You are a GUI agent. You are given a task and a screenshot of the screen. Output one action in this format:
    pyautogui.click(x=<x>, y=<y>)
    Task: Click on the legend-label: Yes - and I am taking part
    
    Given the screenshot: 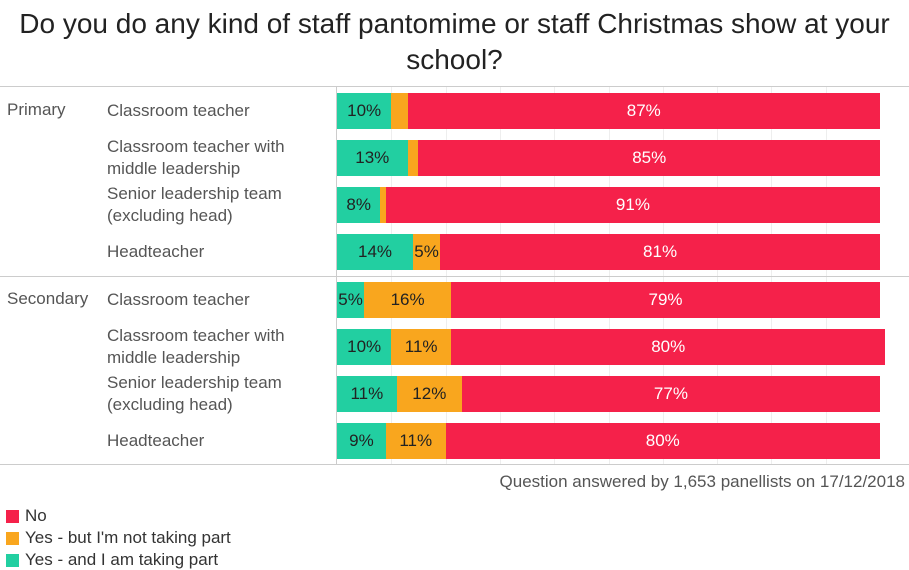 What is the action you would take?
    pyautogui.click(x=122, y=559)
    